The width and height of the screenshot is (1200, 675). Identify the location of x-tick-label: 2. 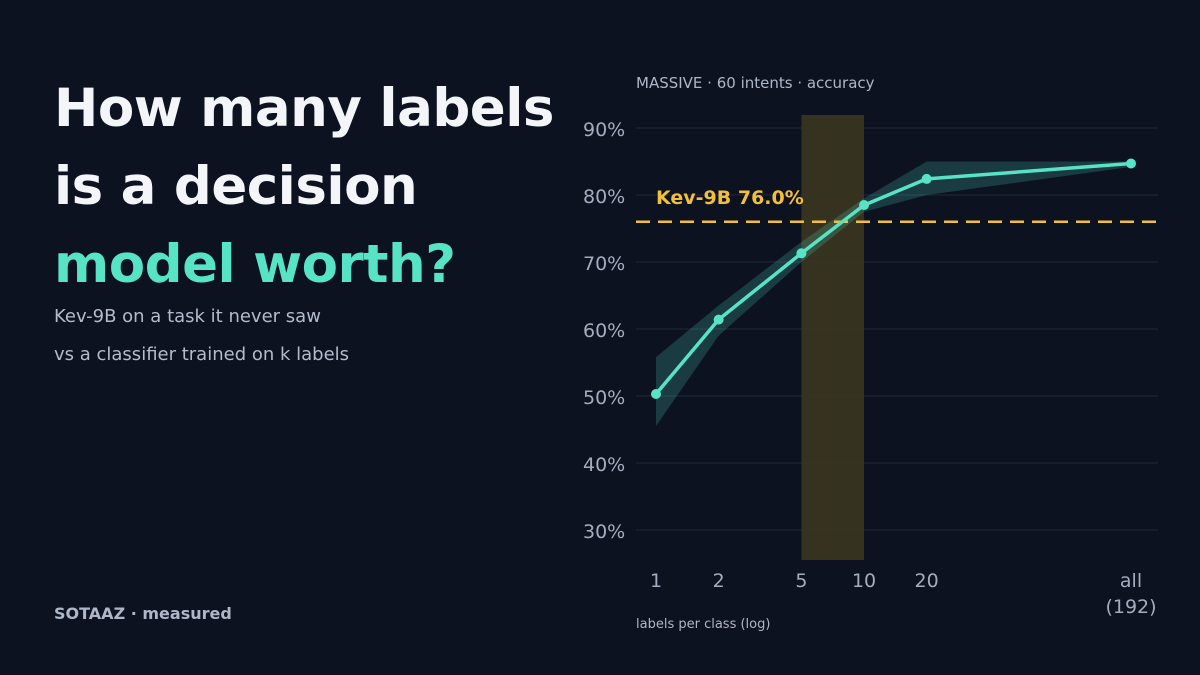
(719, 581).